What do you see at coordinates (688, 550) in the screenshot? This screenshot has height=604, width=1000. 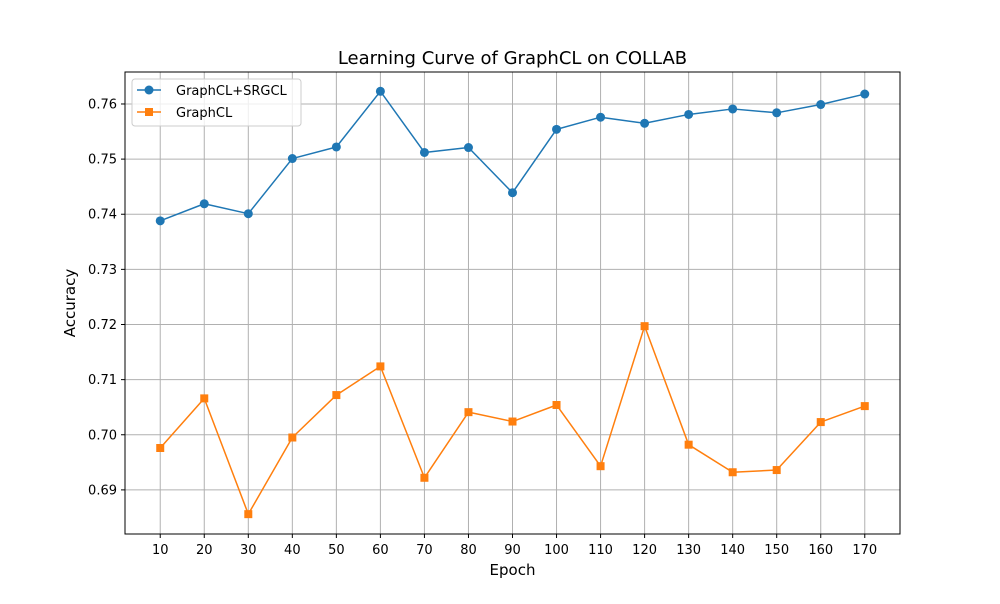 I see `x-tick-label: 130` at bounding box center [688, 550].